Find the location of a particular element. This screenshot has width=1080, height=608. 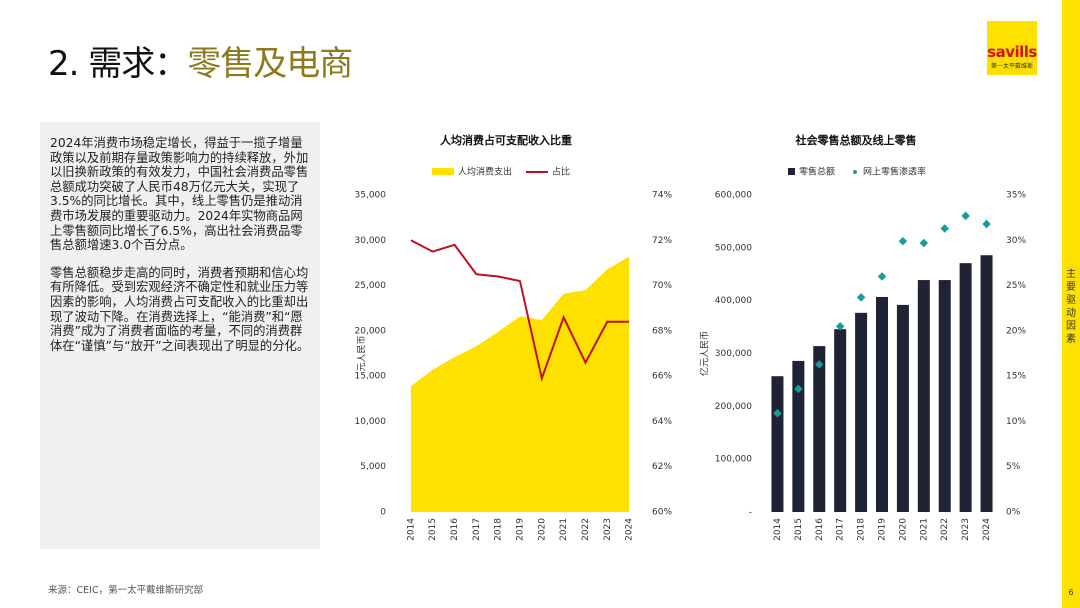

legend-label: 占比 is located at coordinates (561, 172).